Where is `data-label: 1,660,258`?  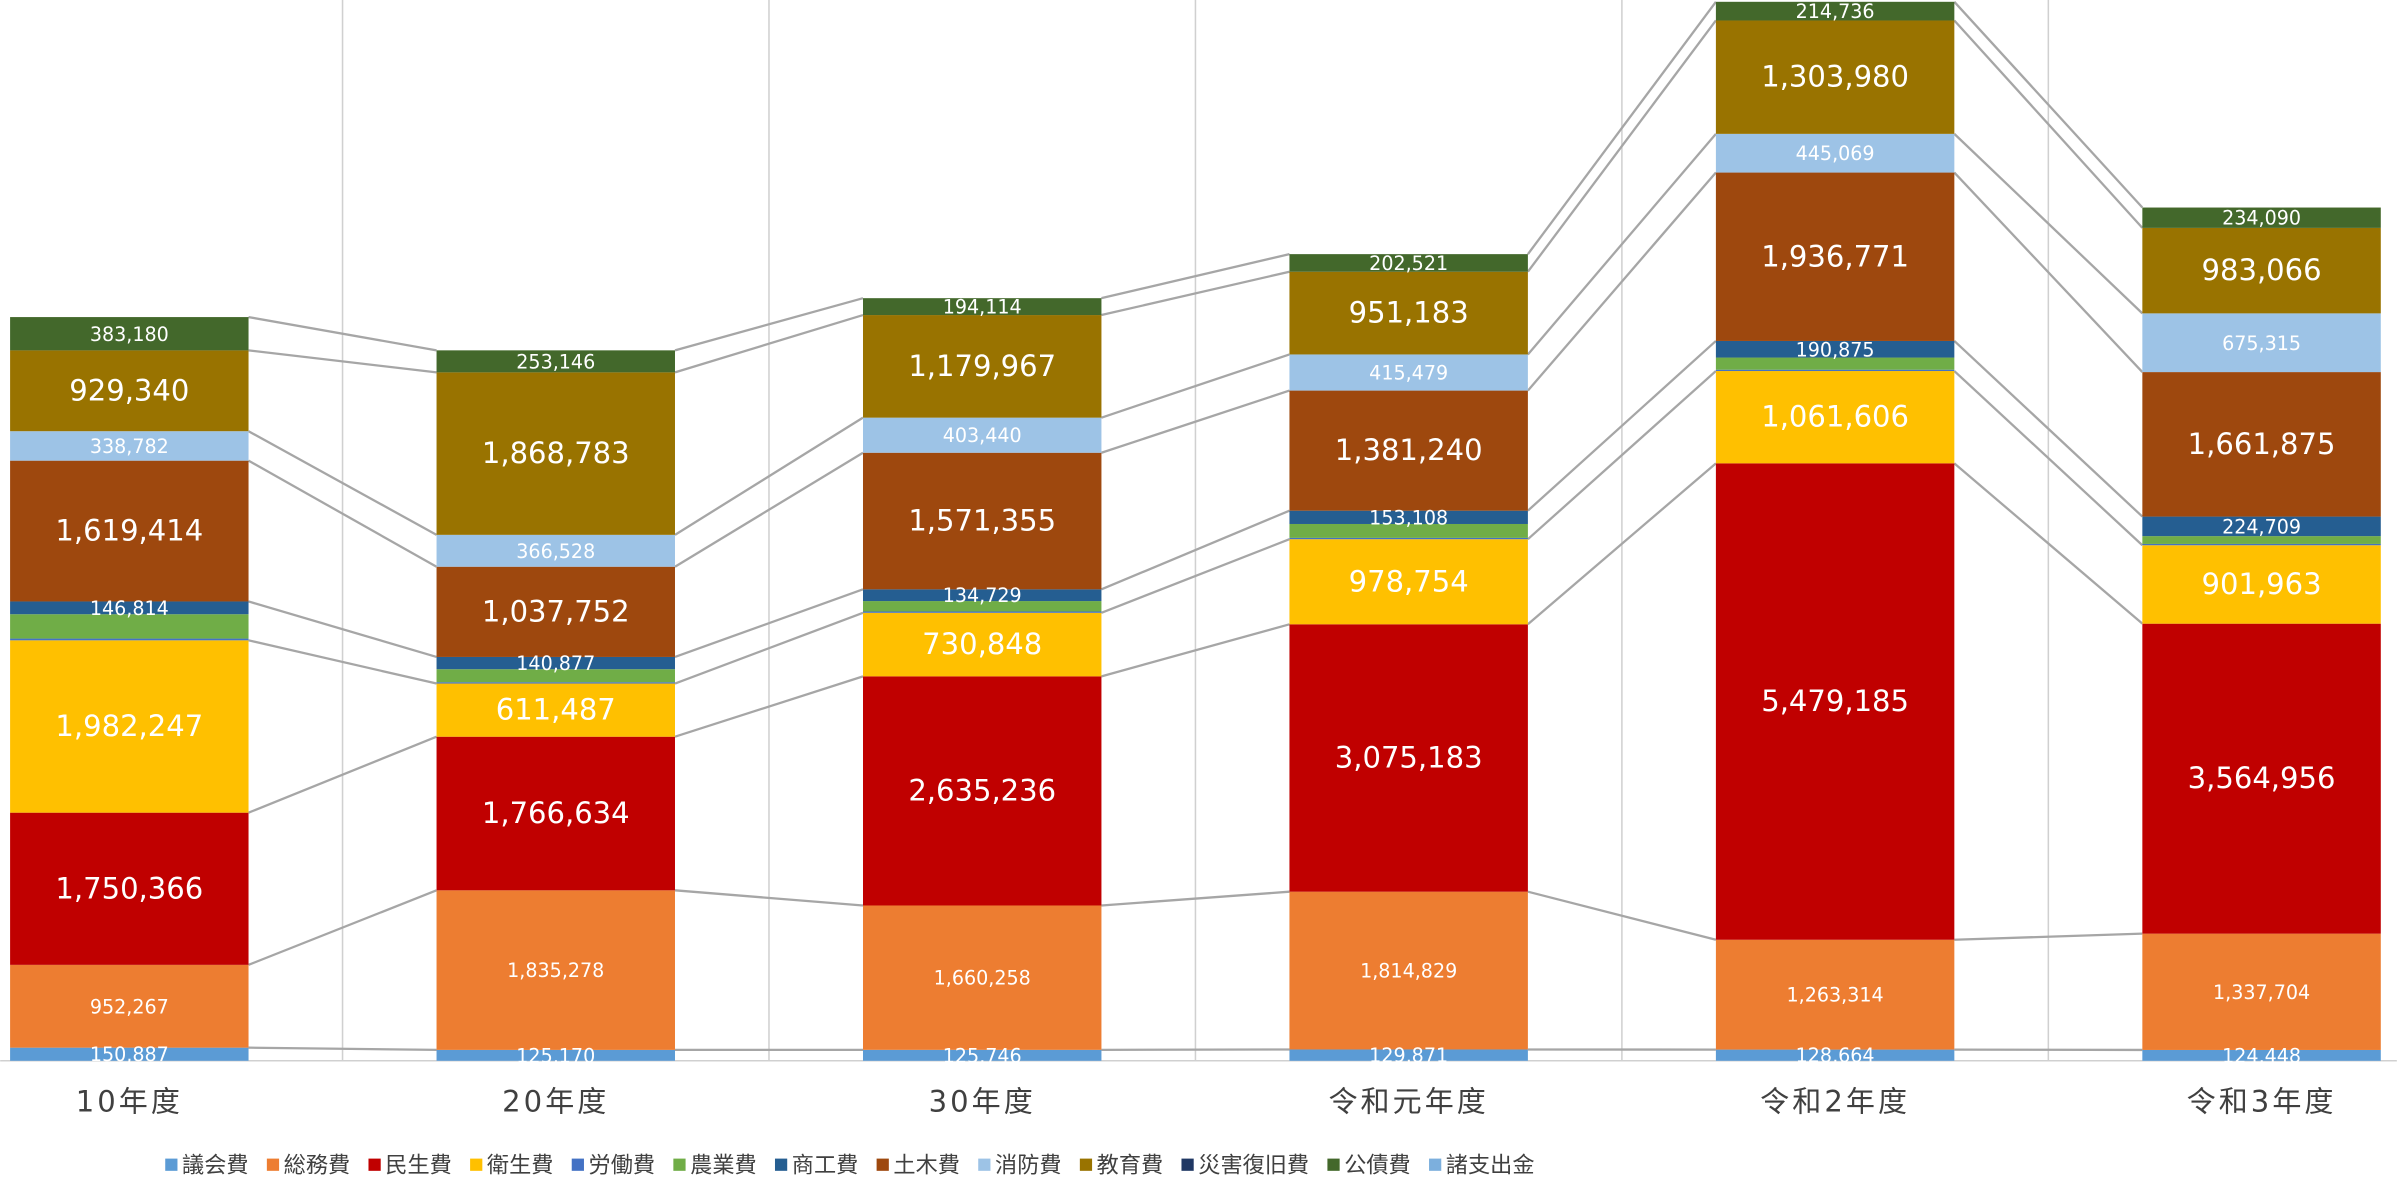 data-label: 1,660,258 is located at coordinates (982, 978).